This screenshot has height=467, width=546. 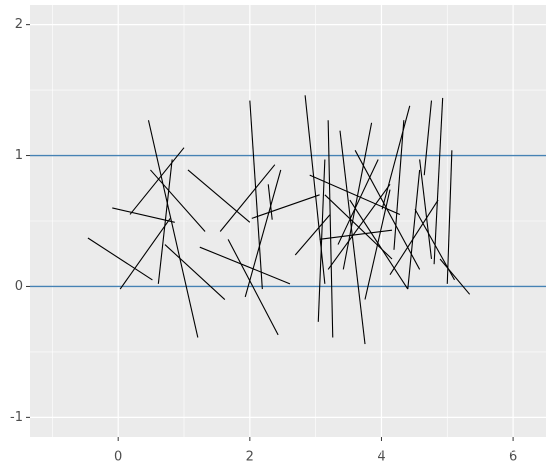 I want to click on x-tick-label: 0, so click(x=118, y=457).